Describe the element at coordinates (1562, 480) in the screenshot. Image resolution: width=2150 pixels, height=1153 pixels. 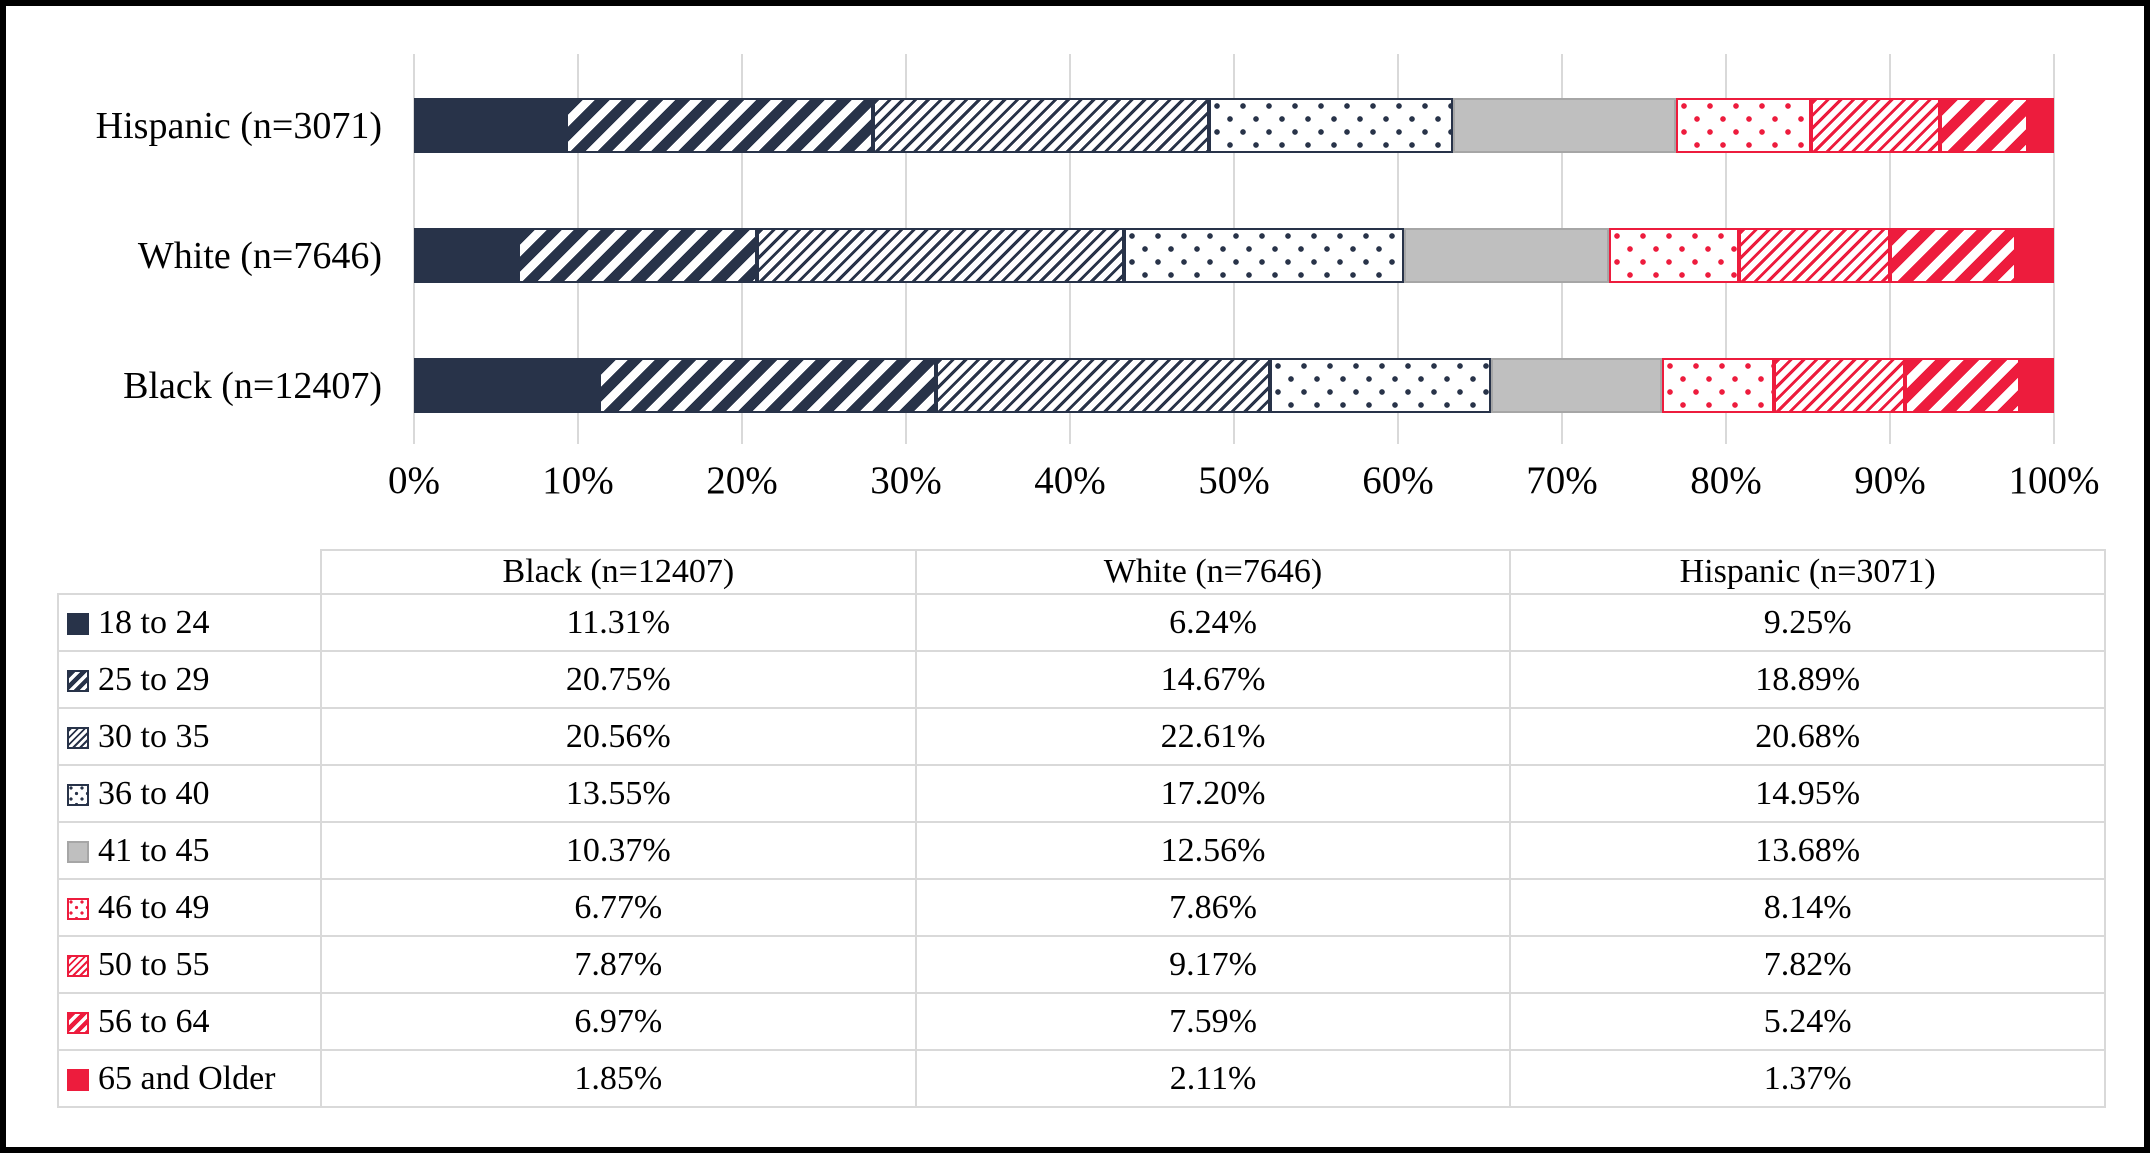
I see `axis-tick-label: 70%` at that location.